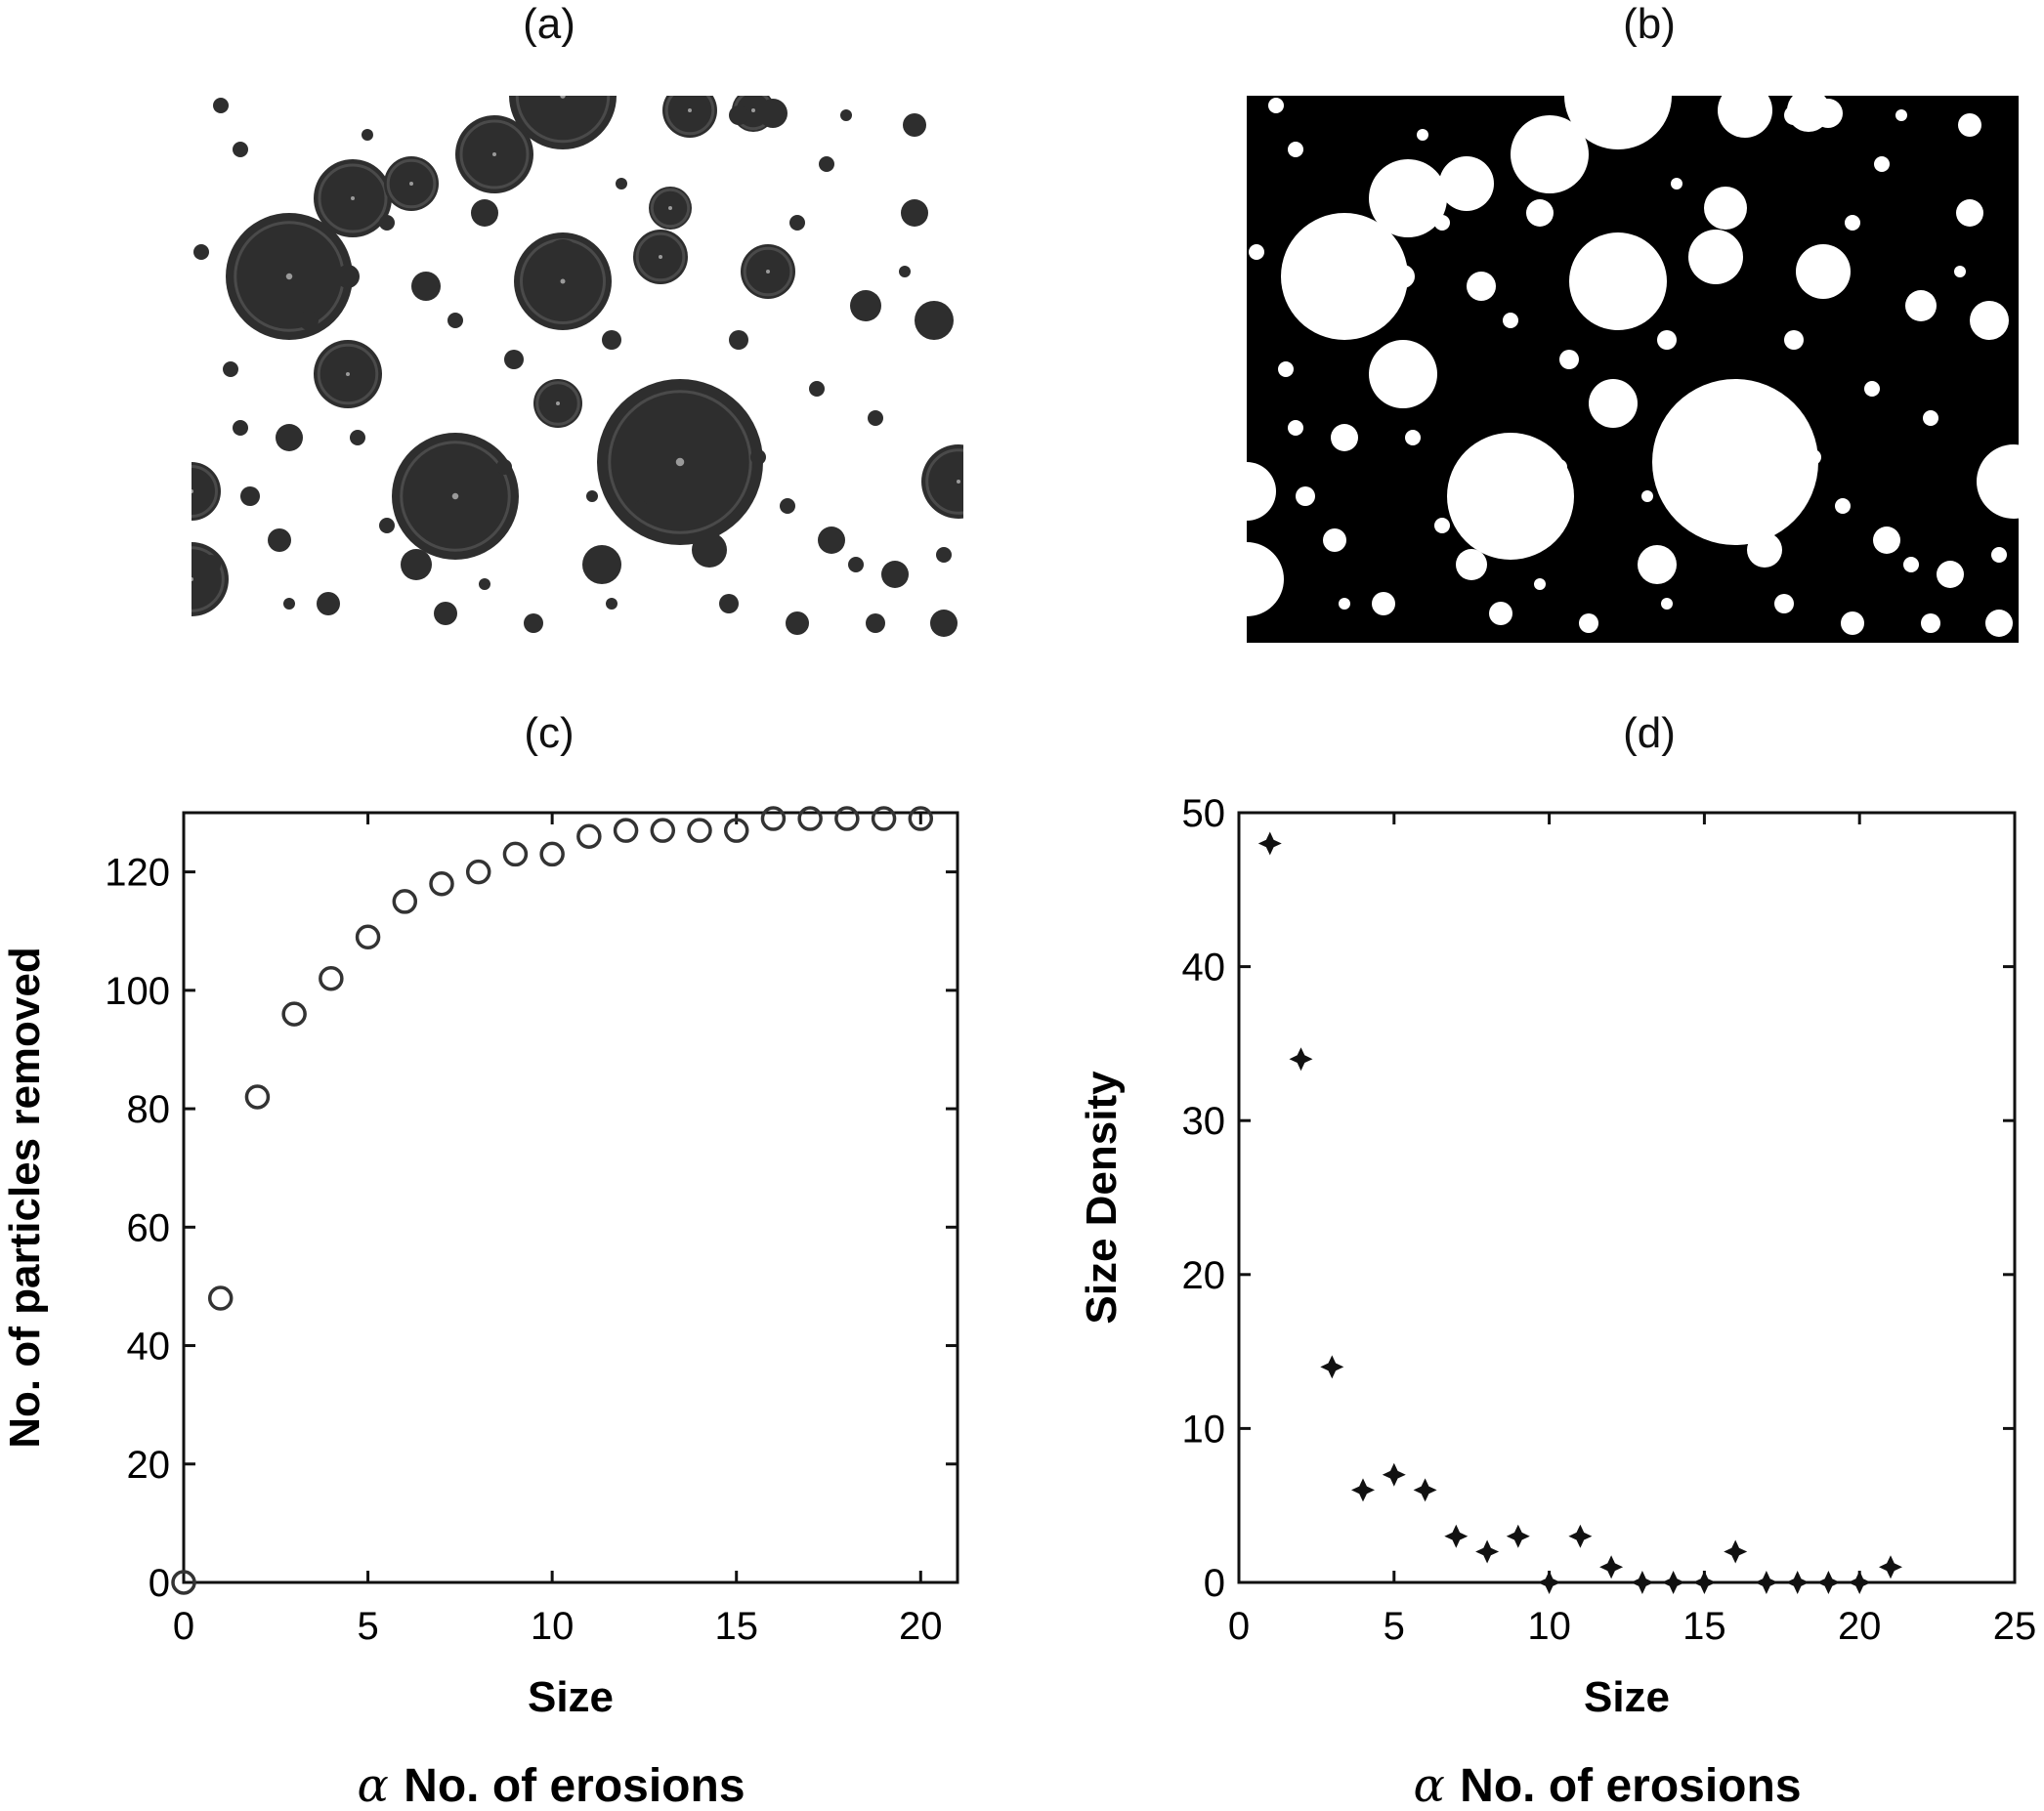  Describe the element at coordinates (1607, 1784) in the screenshot. I see `x-axis-caption: α No. of erosions` at that location.